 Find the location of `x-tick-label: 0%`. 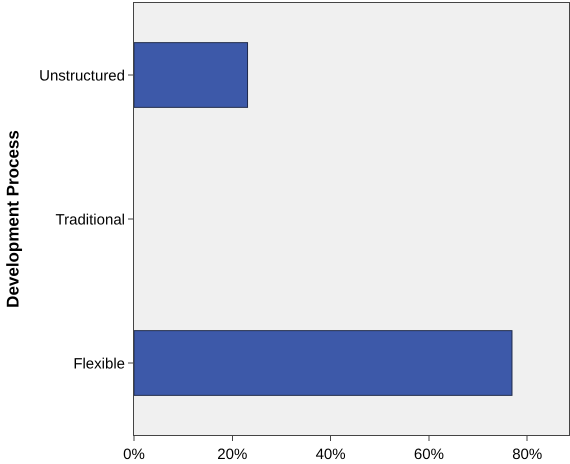

x-tick-label: 0% is located at coordinates (134, 454).